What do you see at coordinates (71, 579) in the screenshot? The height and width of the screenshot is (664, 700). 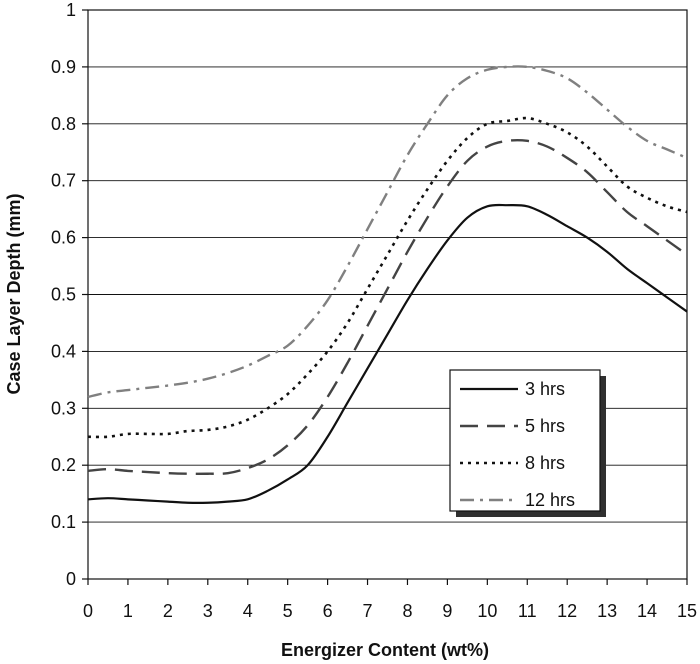 I see `y-tick-label: 0` at bounding box center [71, 579].